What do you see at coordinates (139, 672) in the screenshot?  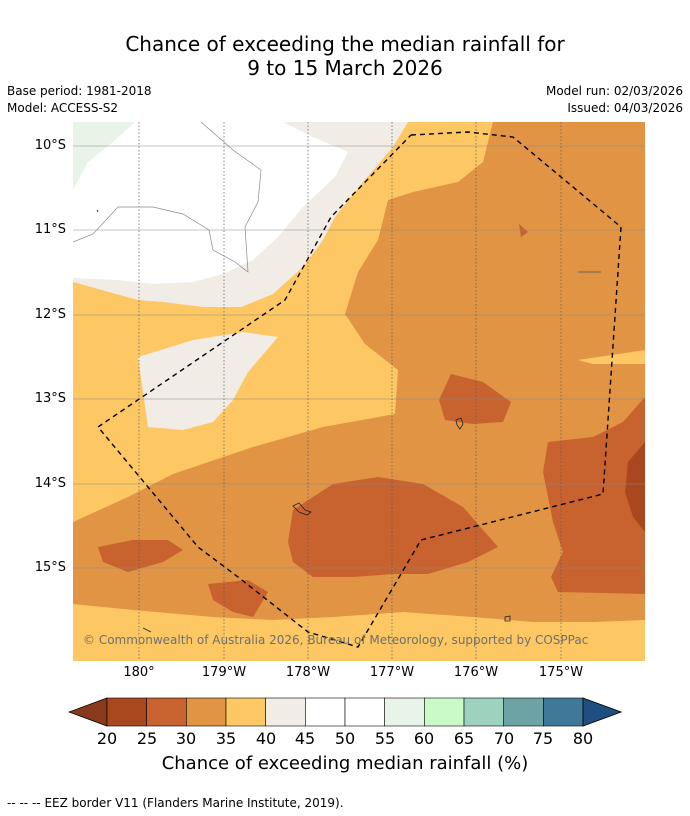 I see `lon-label: 180°` at bounding box center [139, 672].